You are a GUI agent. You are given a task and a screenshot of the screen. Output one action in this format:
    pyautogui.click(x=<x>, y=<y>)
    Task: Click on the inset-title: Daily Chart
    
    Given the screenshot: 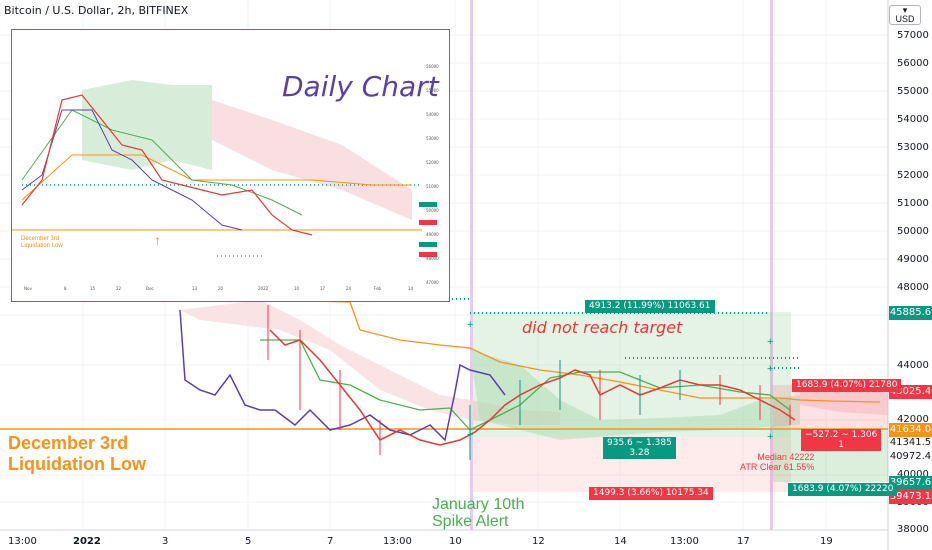 What is the action you would take?
    pyautogui.click(x=360, y=86)
    